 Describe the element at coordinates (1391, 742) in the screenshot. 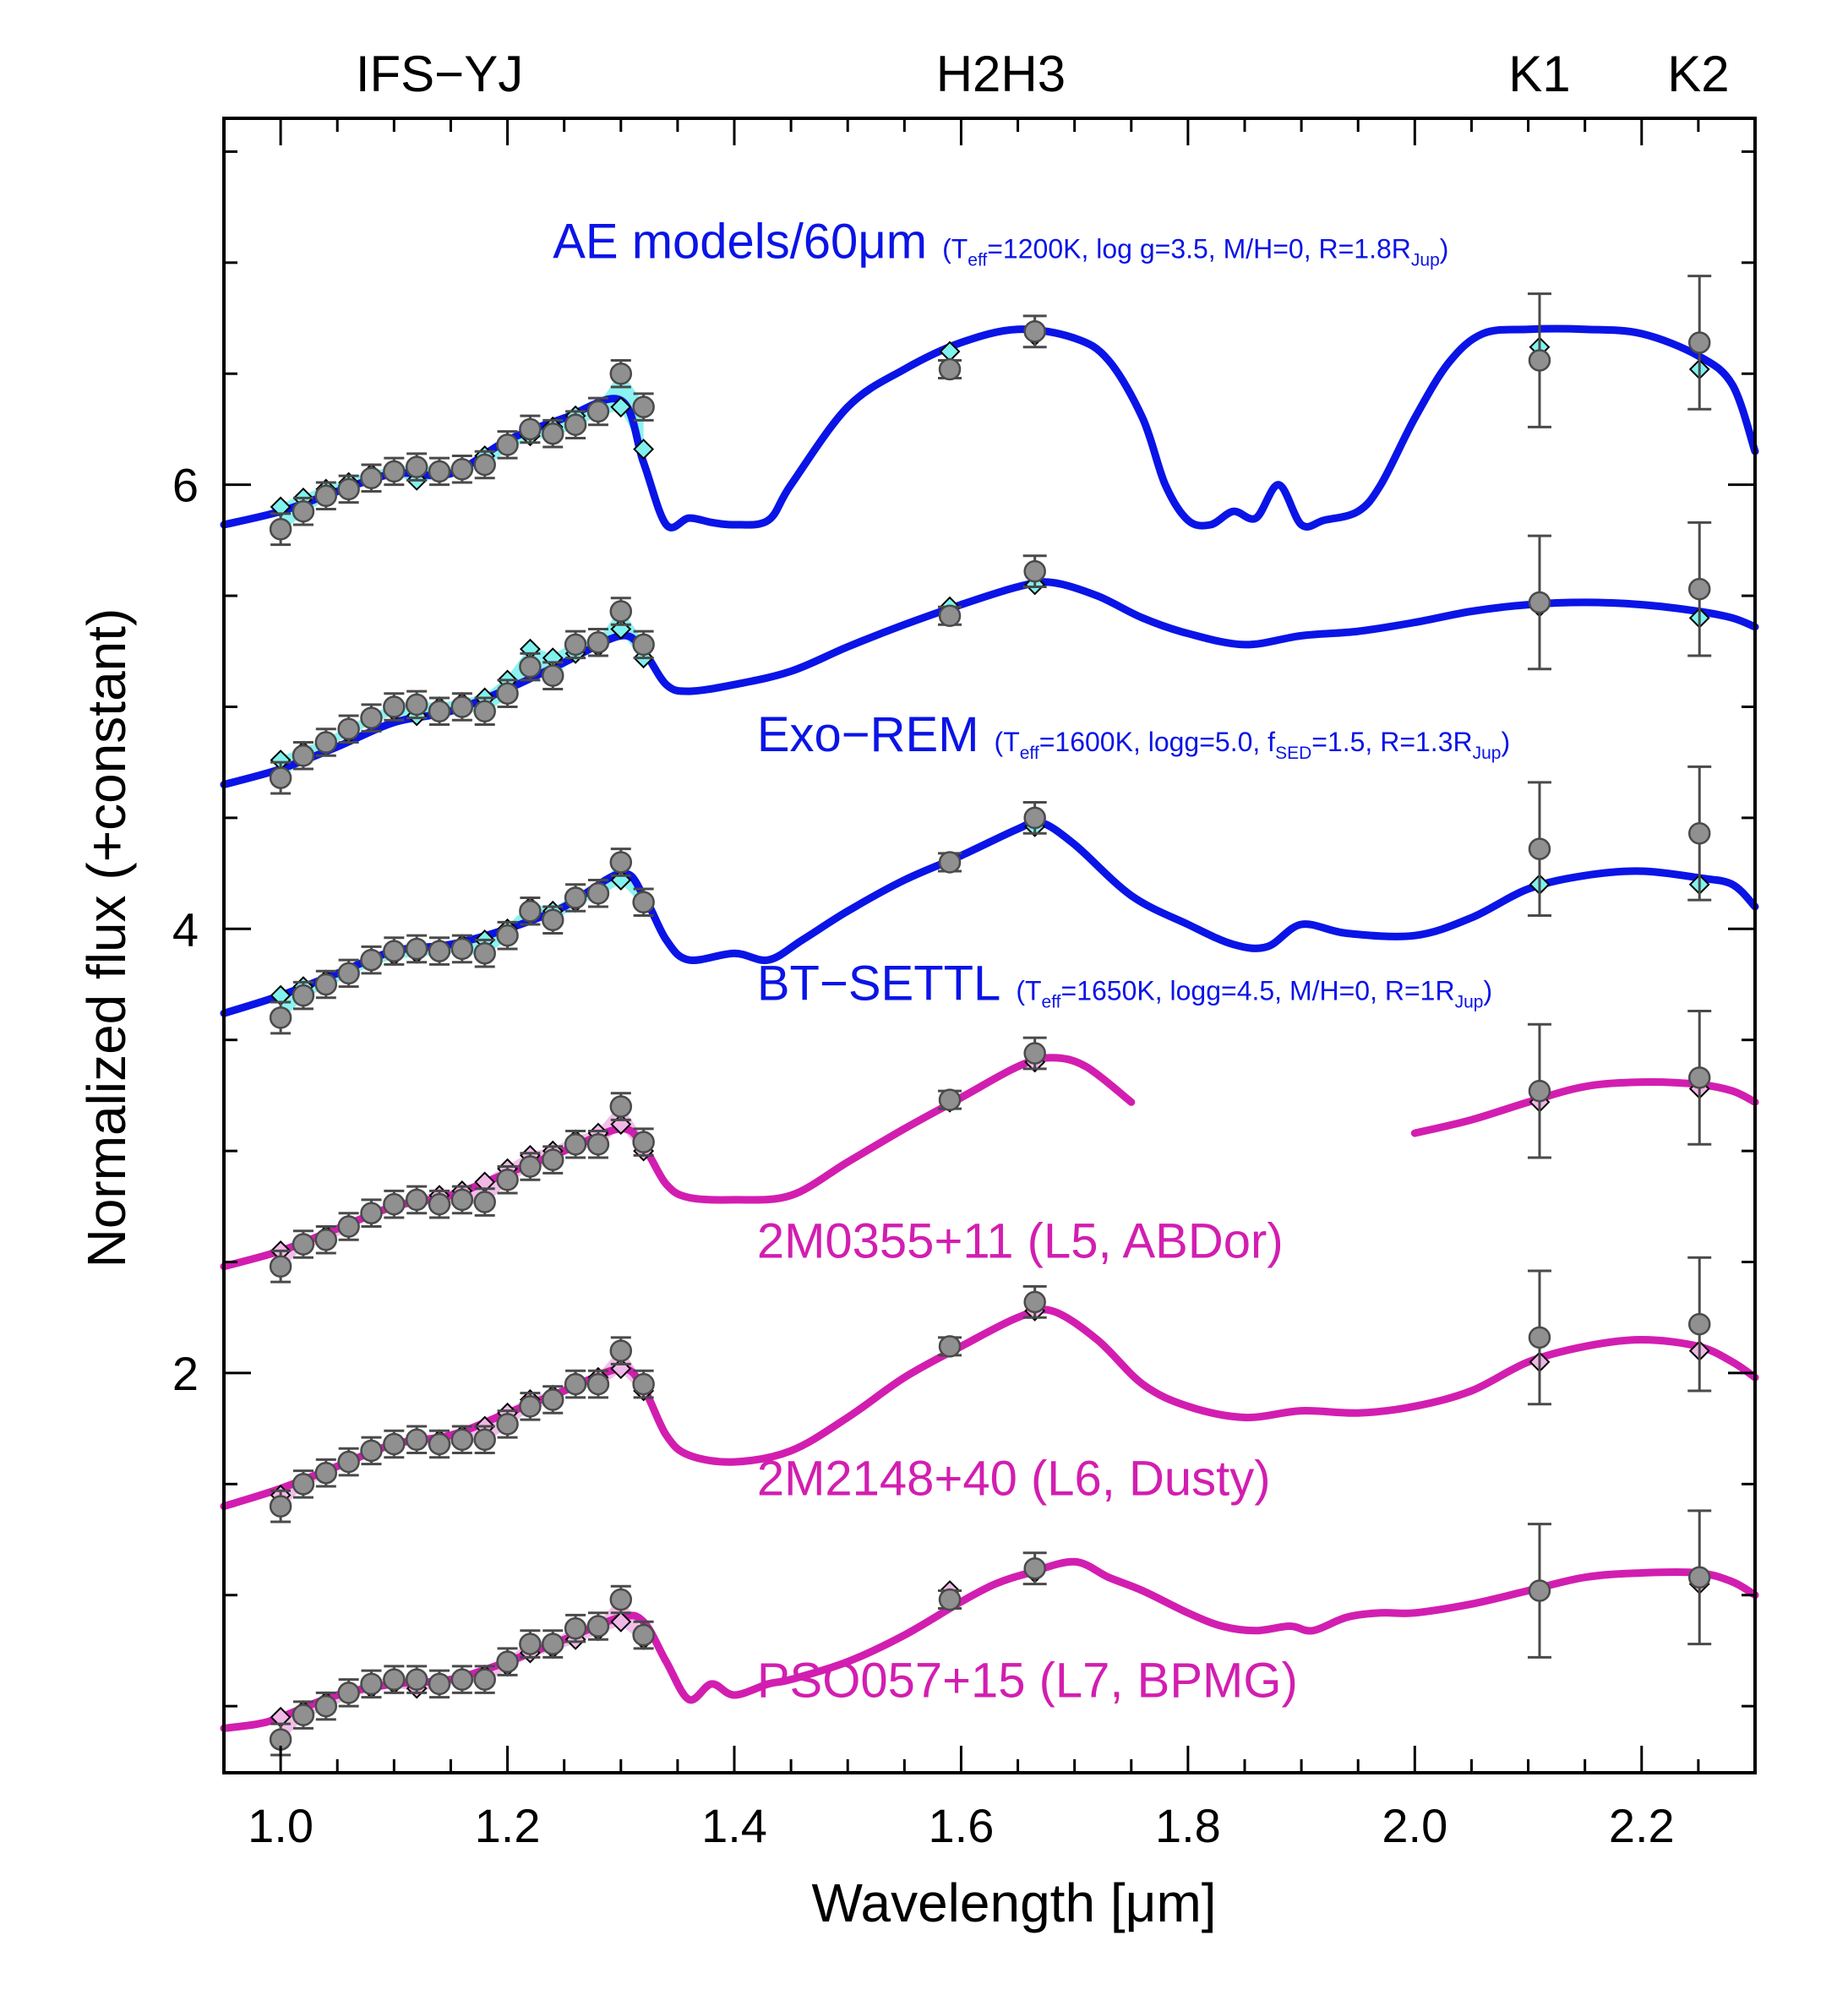

I see `param-text: =1.5, R=1.3R` at that location.